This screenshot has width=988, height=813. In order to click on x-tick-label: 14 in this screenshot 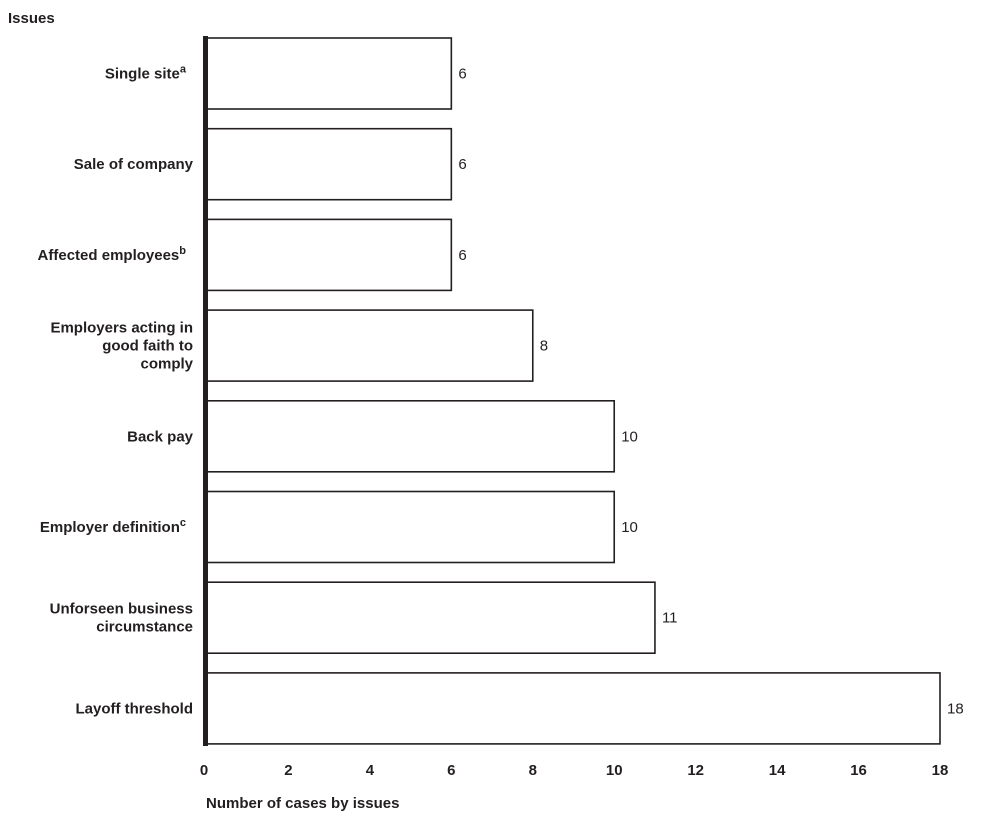, I will do `click(777, 770)`.